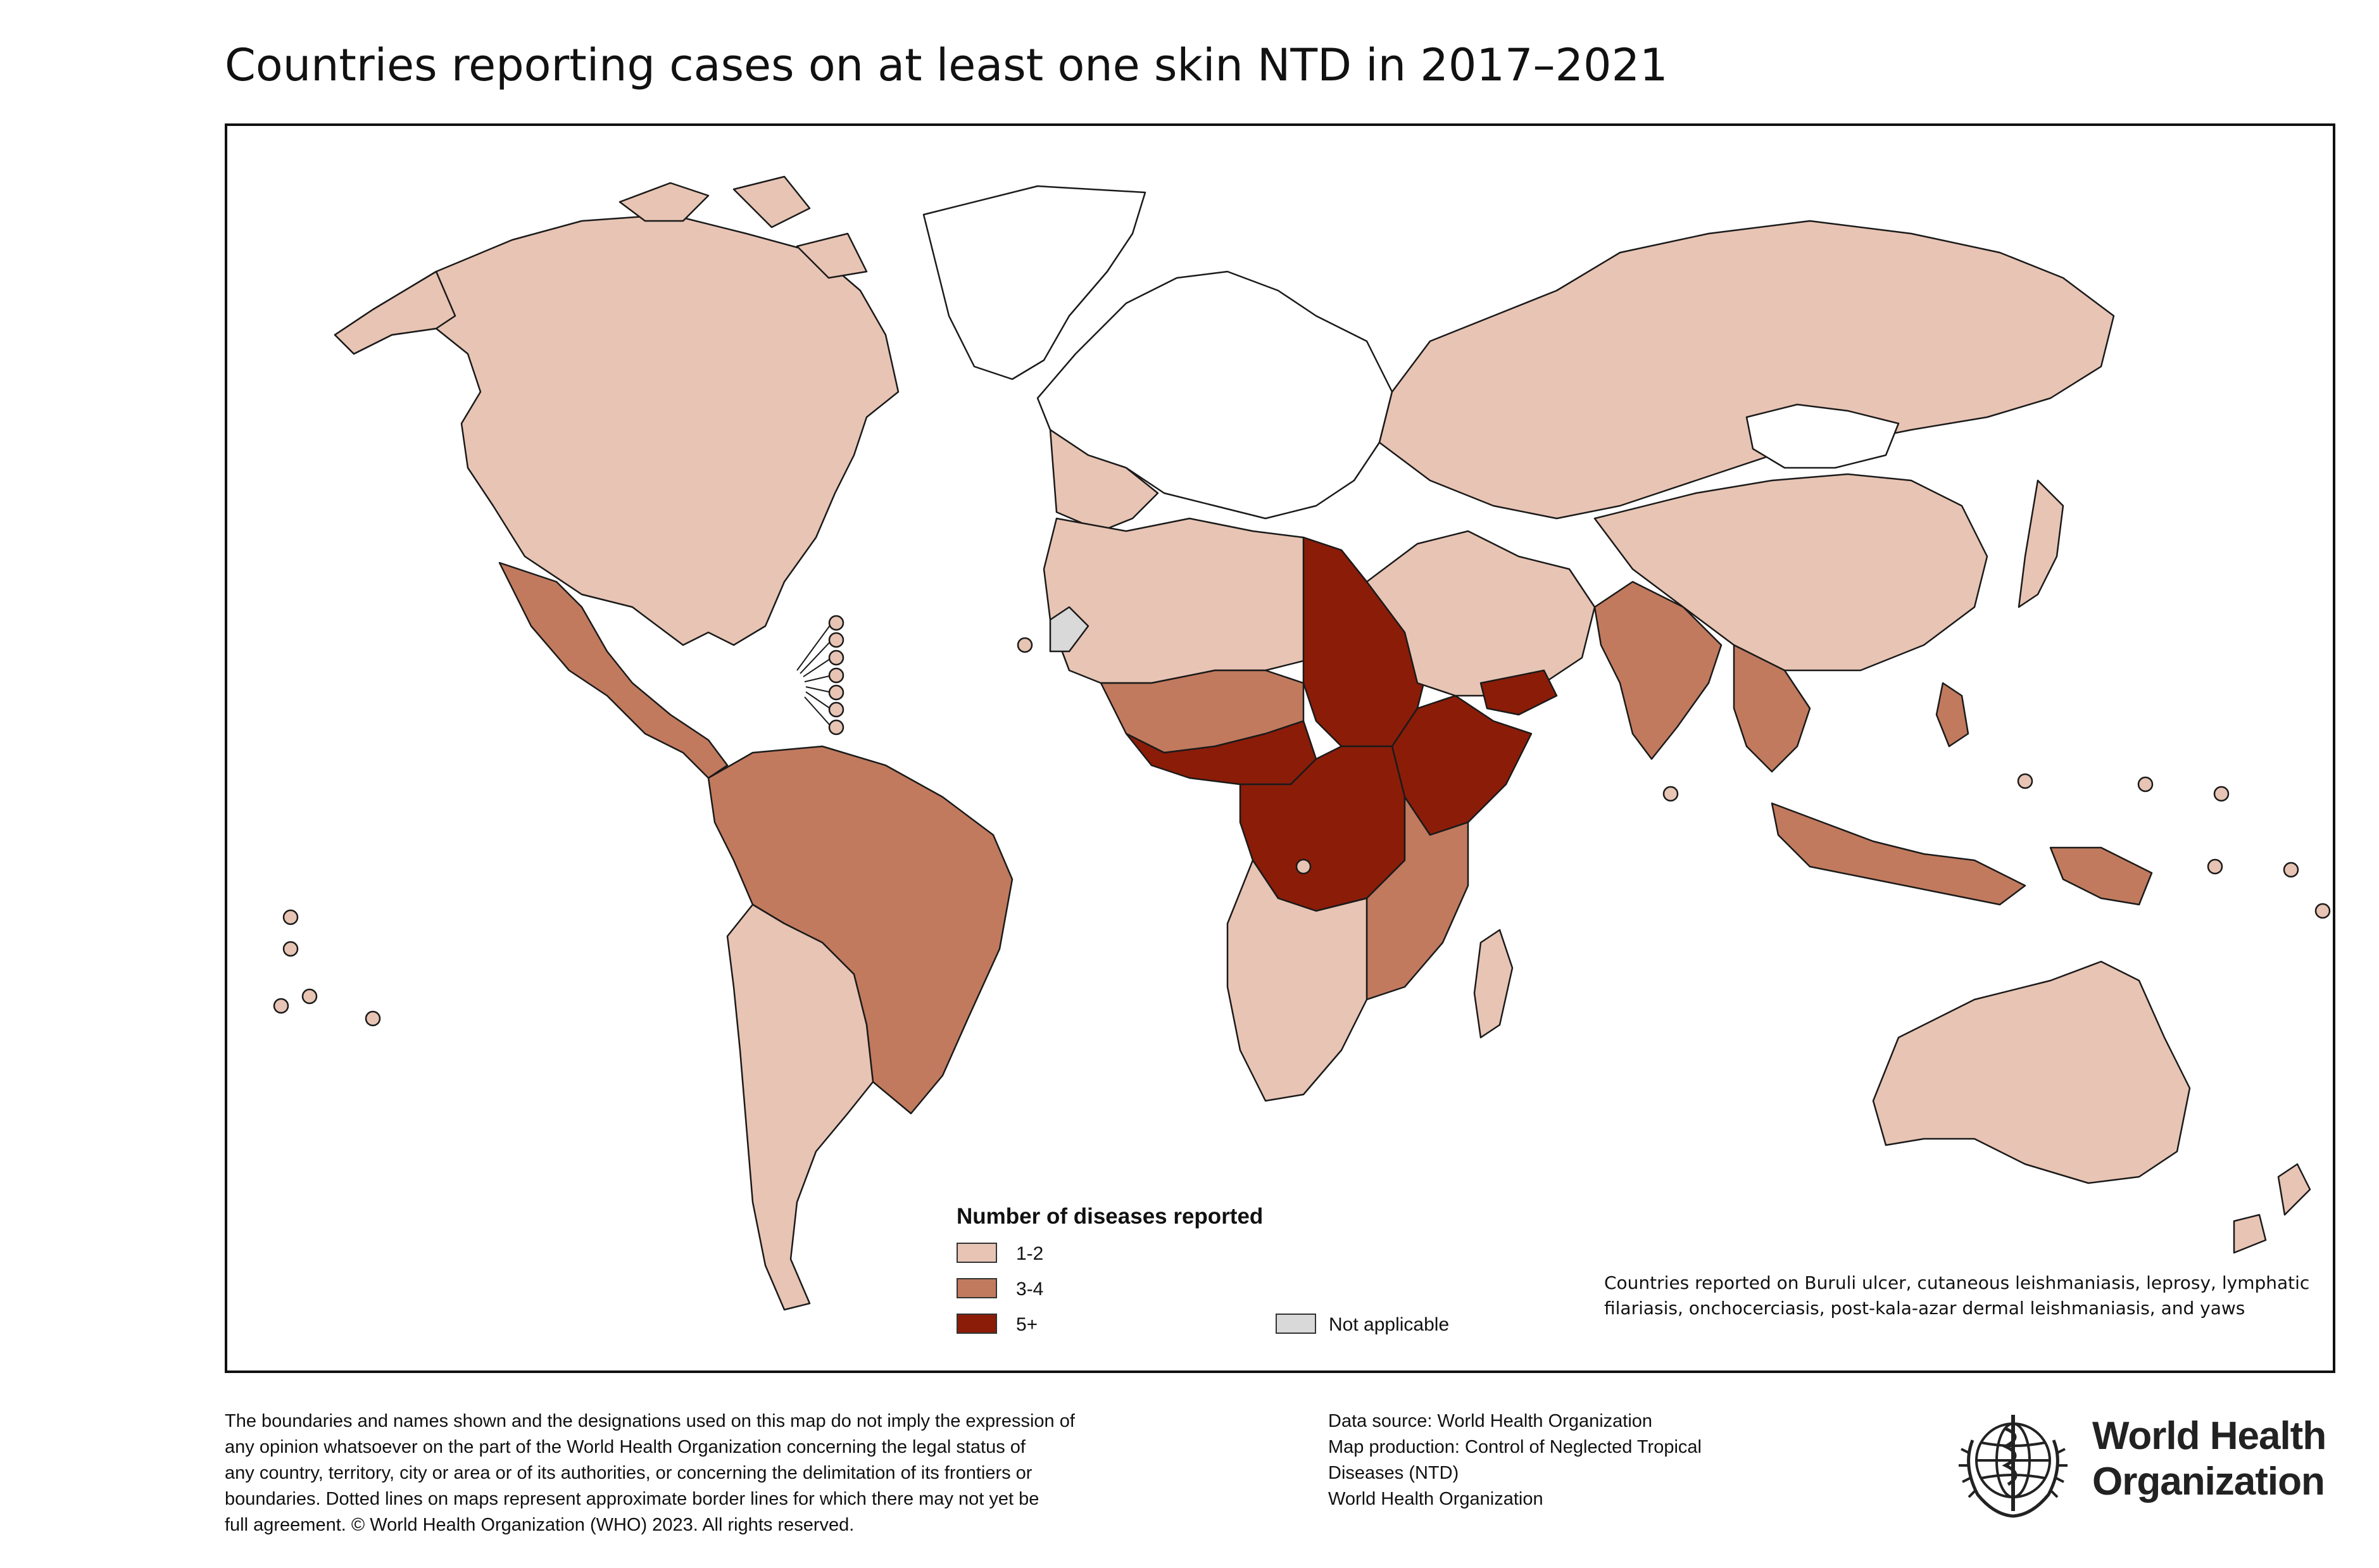 This screenshot has width=2379, height=1568. What do you see at coordinates (395, 312) in the screenshot?
I see `region-alaska` at bounding box center [395, 312].